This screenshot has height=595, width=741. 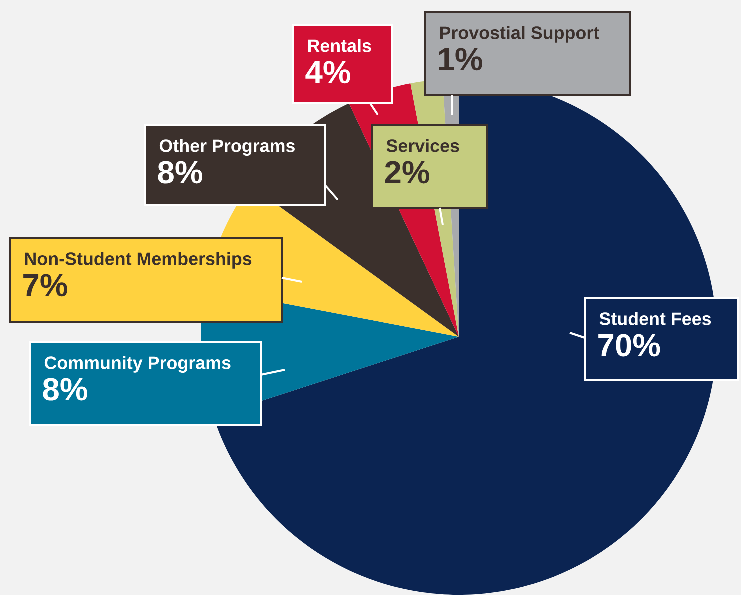 I want to click on slice-label: Services, so click(x=423, y=145).